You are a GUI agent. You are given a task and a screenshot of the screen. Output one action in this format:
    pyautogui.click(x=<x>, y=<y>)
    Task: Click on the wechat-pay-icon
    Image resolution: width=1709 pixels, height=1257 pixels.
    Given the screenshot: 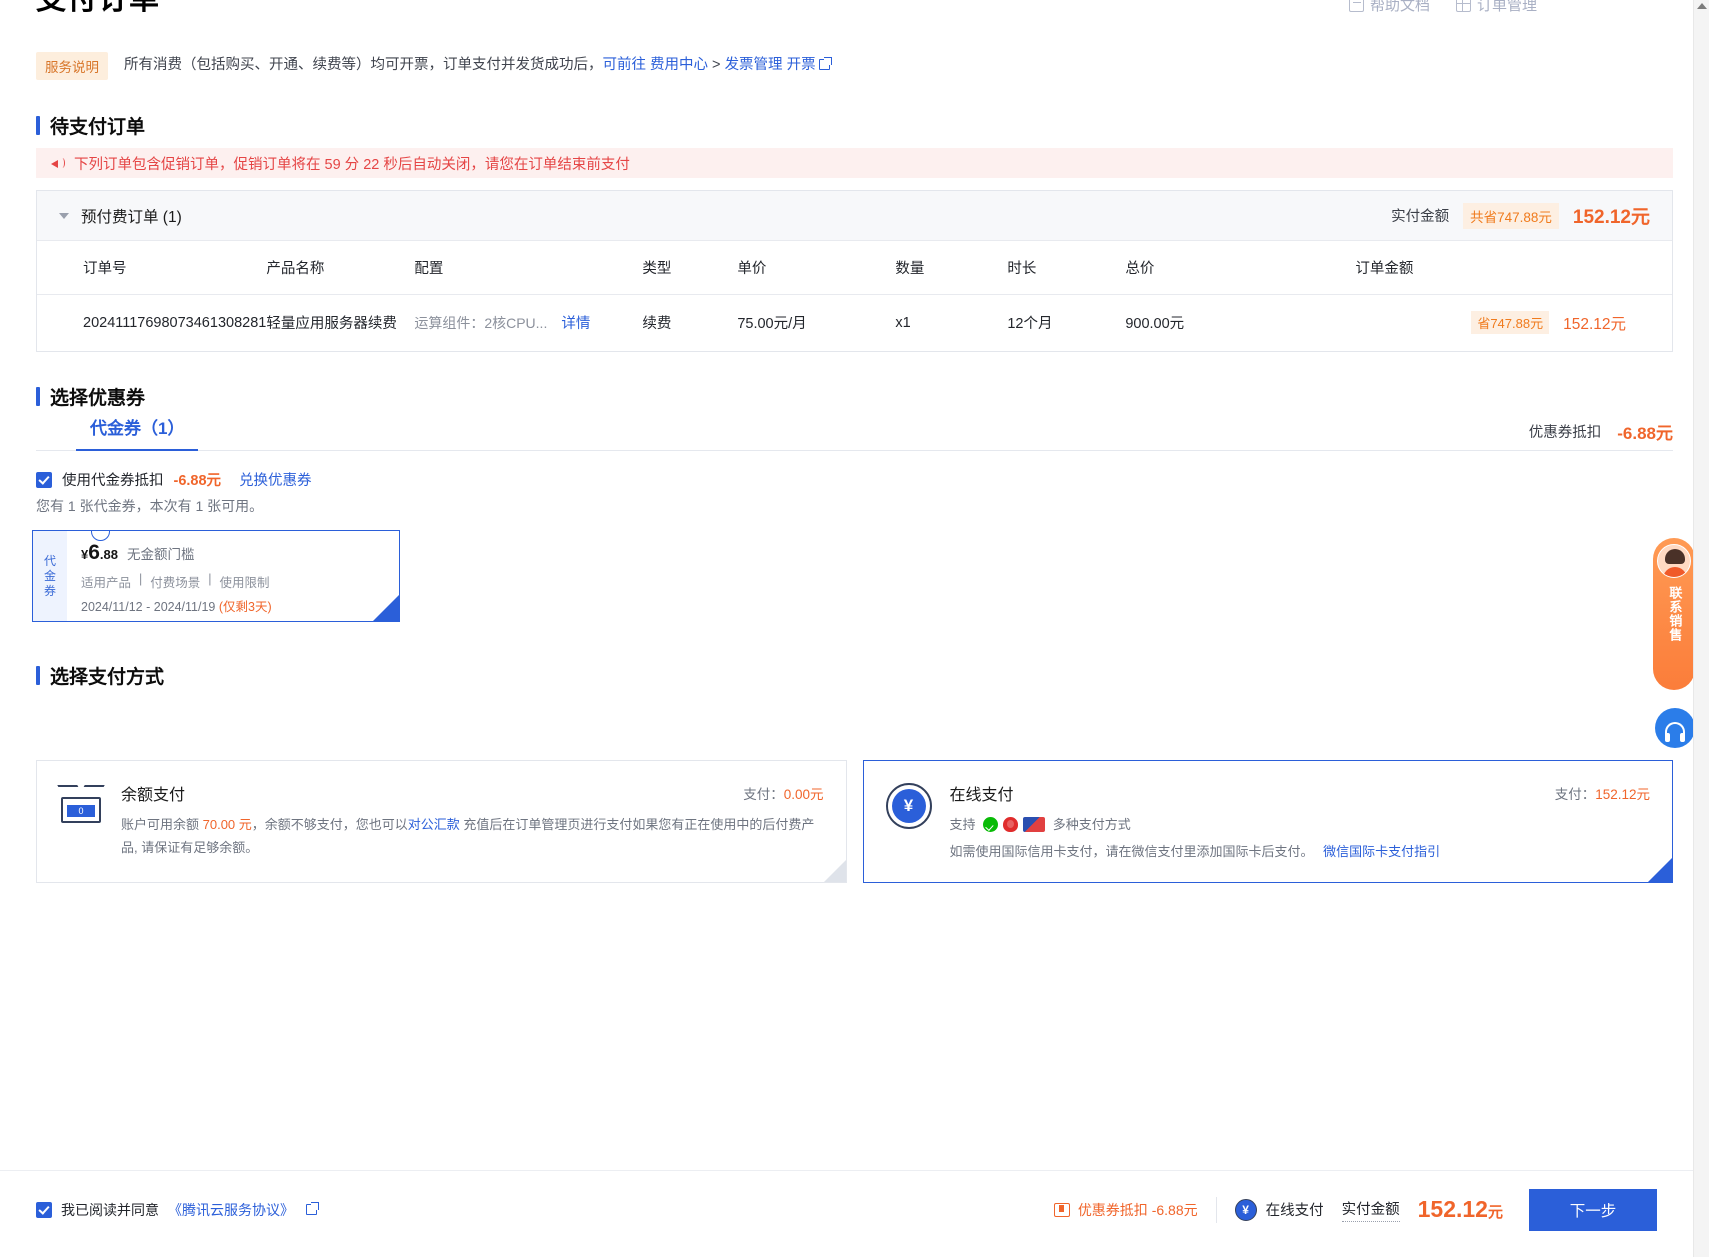 What is the action you would take?
    pyautogui.click(x=991, y=824)
    